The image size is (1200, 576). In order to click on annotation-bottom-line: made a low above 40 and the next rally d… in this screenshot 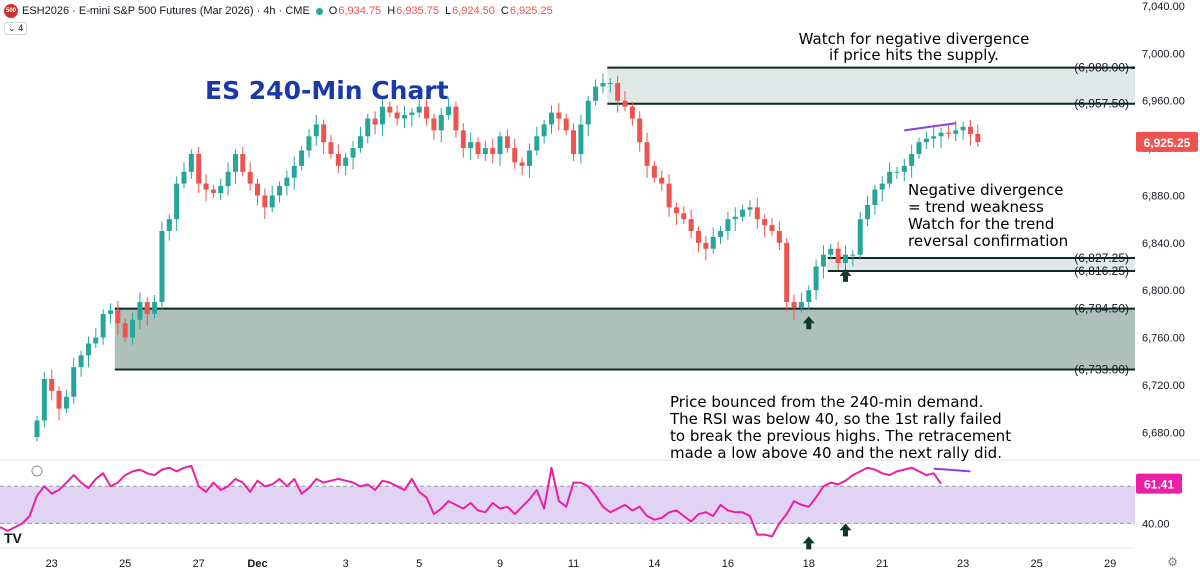, I will do `click(836, 453)`.